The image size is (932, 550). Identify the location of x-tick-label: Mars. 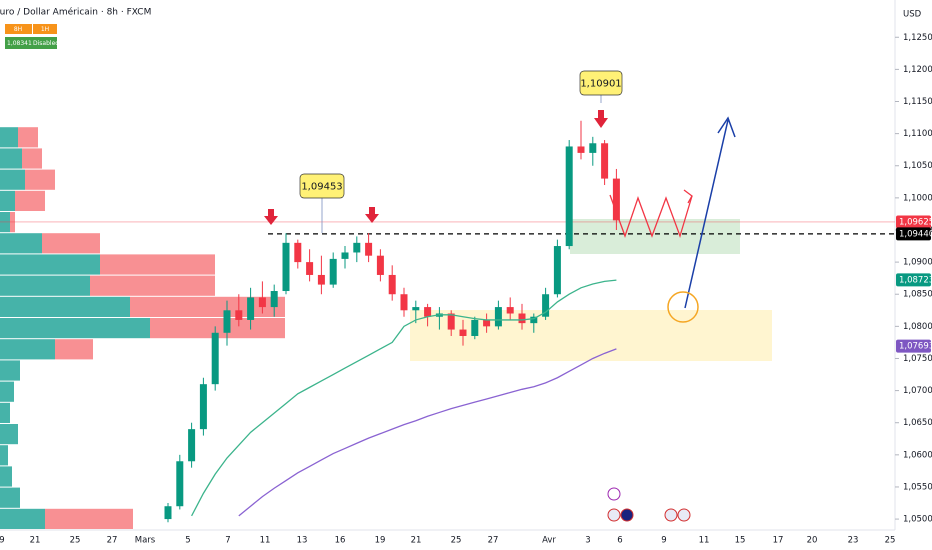
(145, 541).